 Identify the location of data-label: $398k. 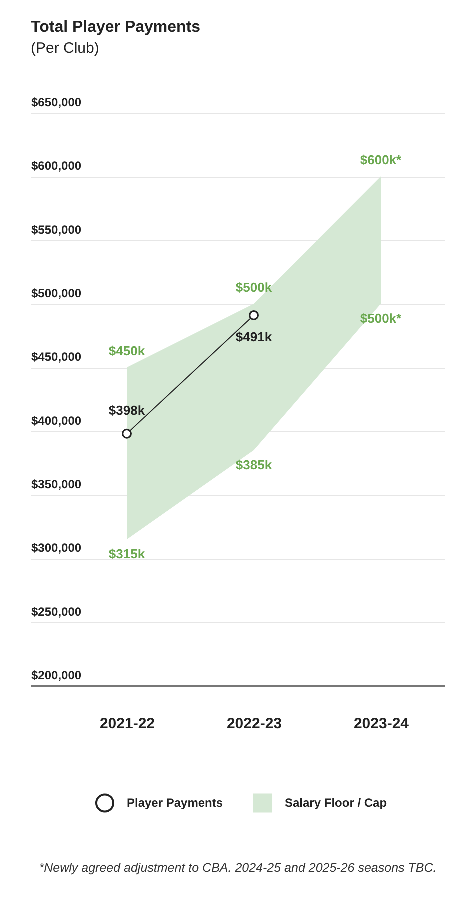
(127, 410).